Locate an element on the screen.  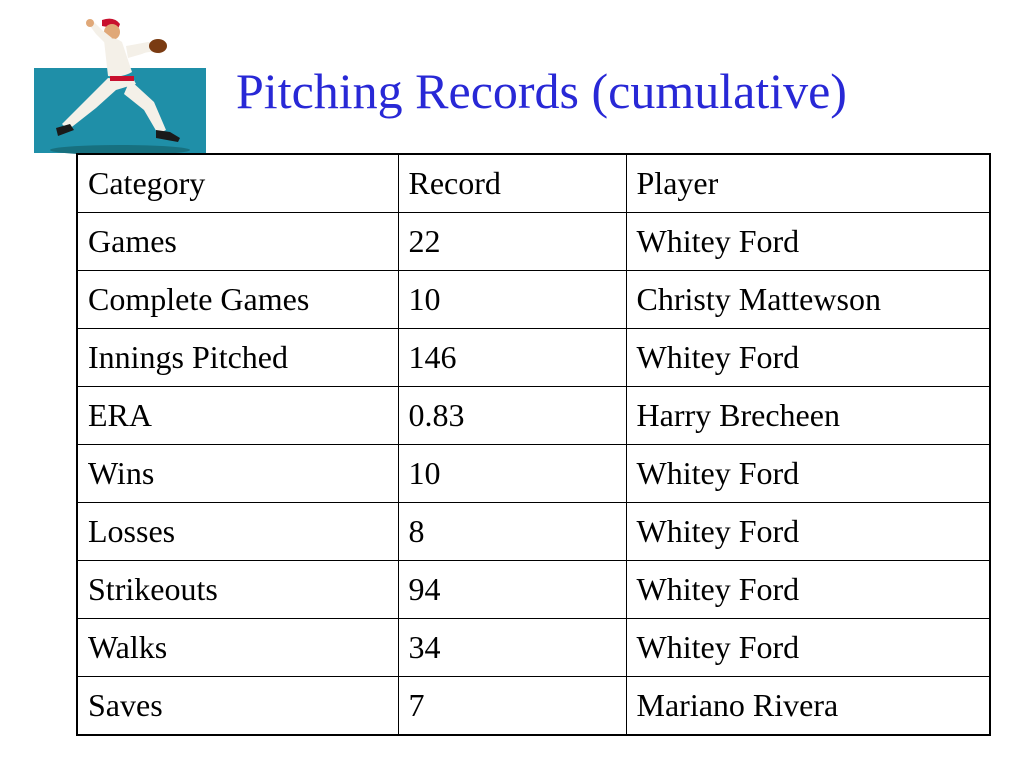
category-cell: Strikeouts is located at coordinates (237, 589).